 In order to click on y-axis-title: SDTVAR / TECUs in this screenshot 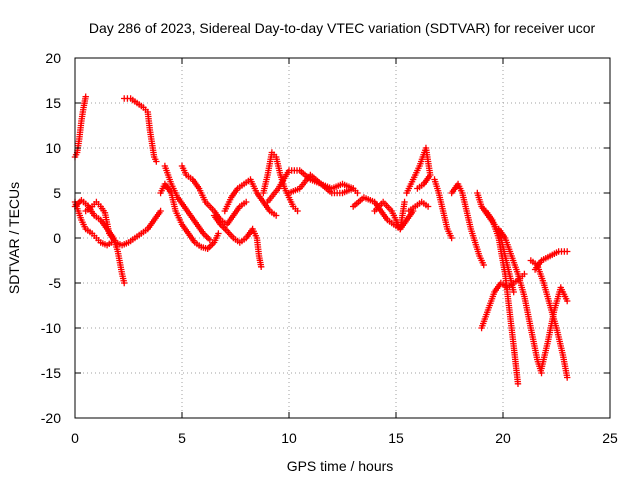, I will do `click(14, 238)`.